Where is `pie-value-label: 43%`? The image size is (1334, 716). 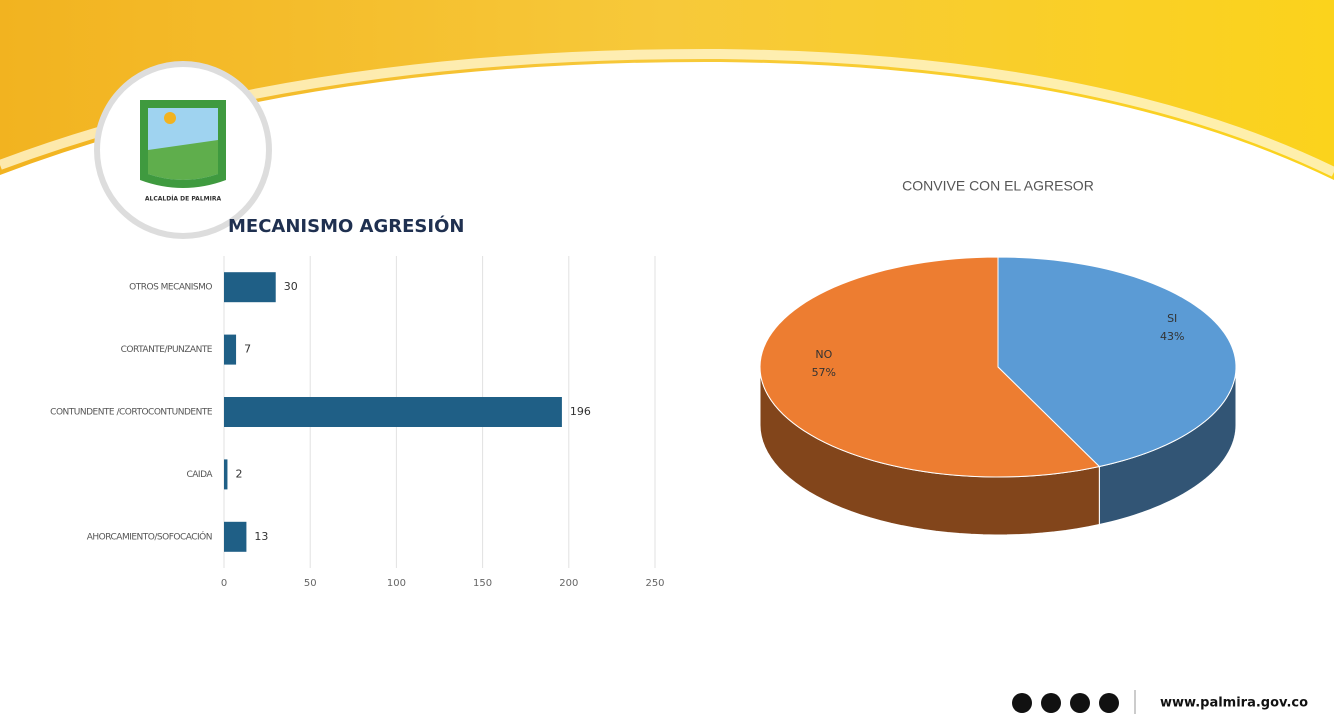
pie-value-label: 43% is located at coordinates (1172, 336).